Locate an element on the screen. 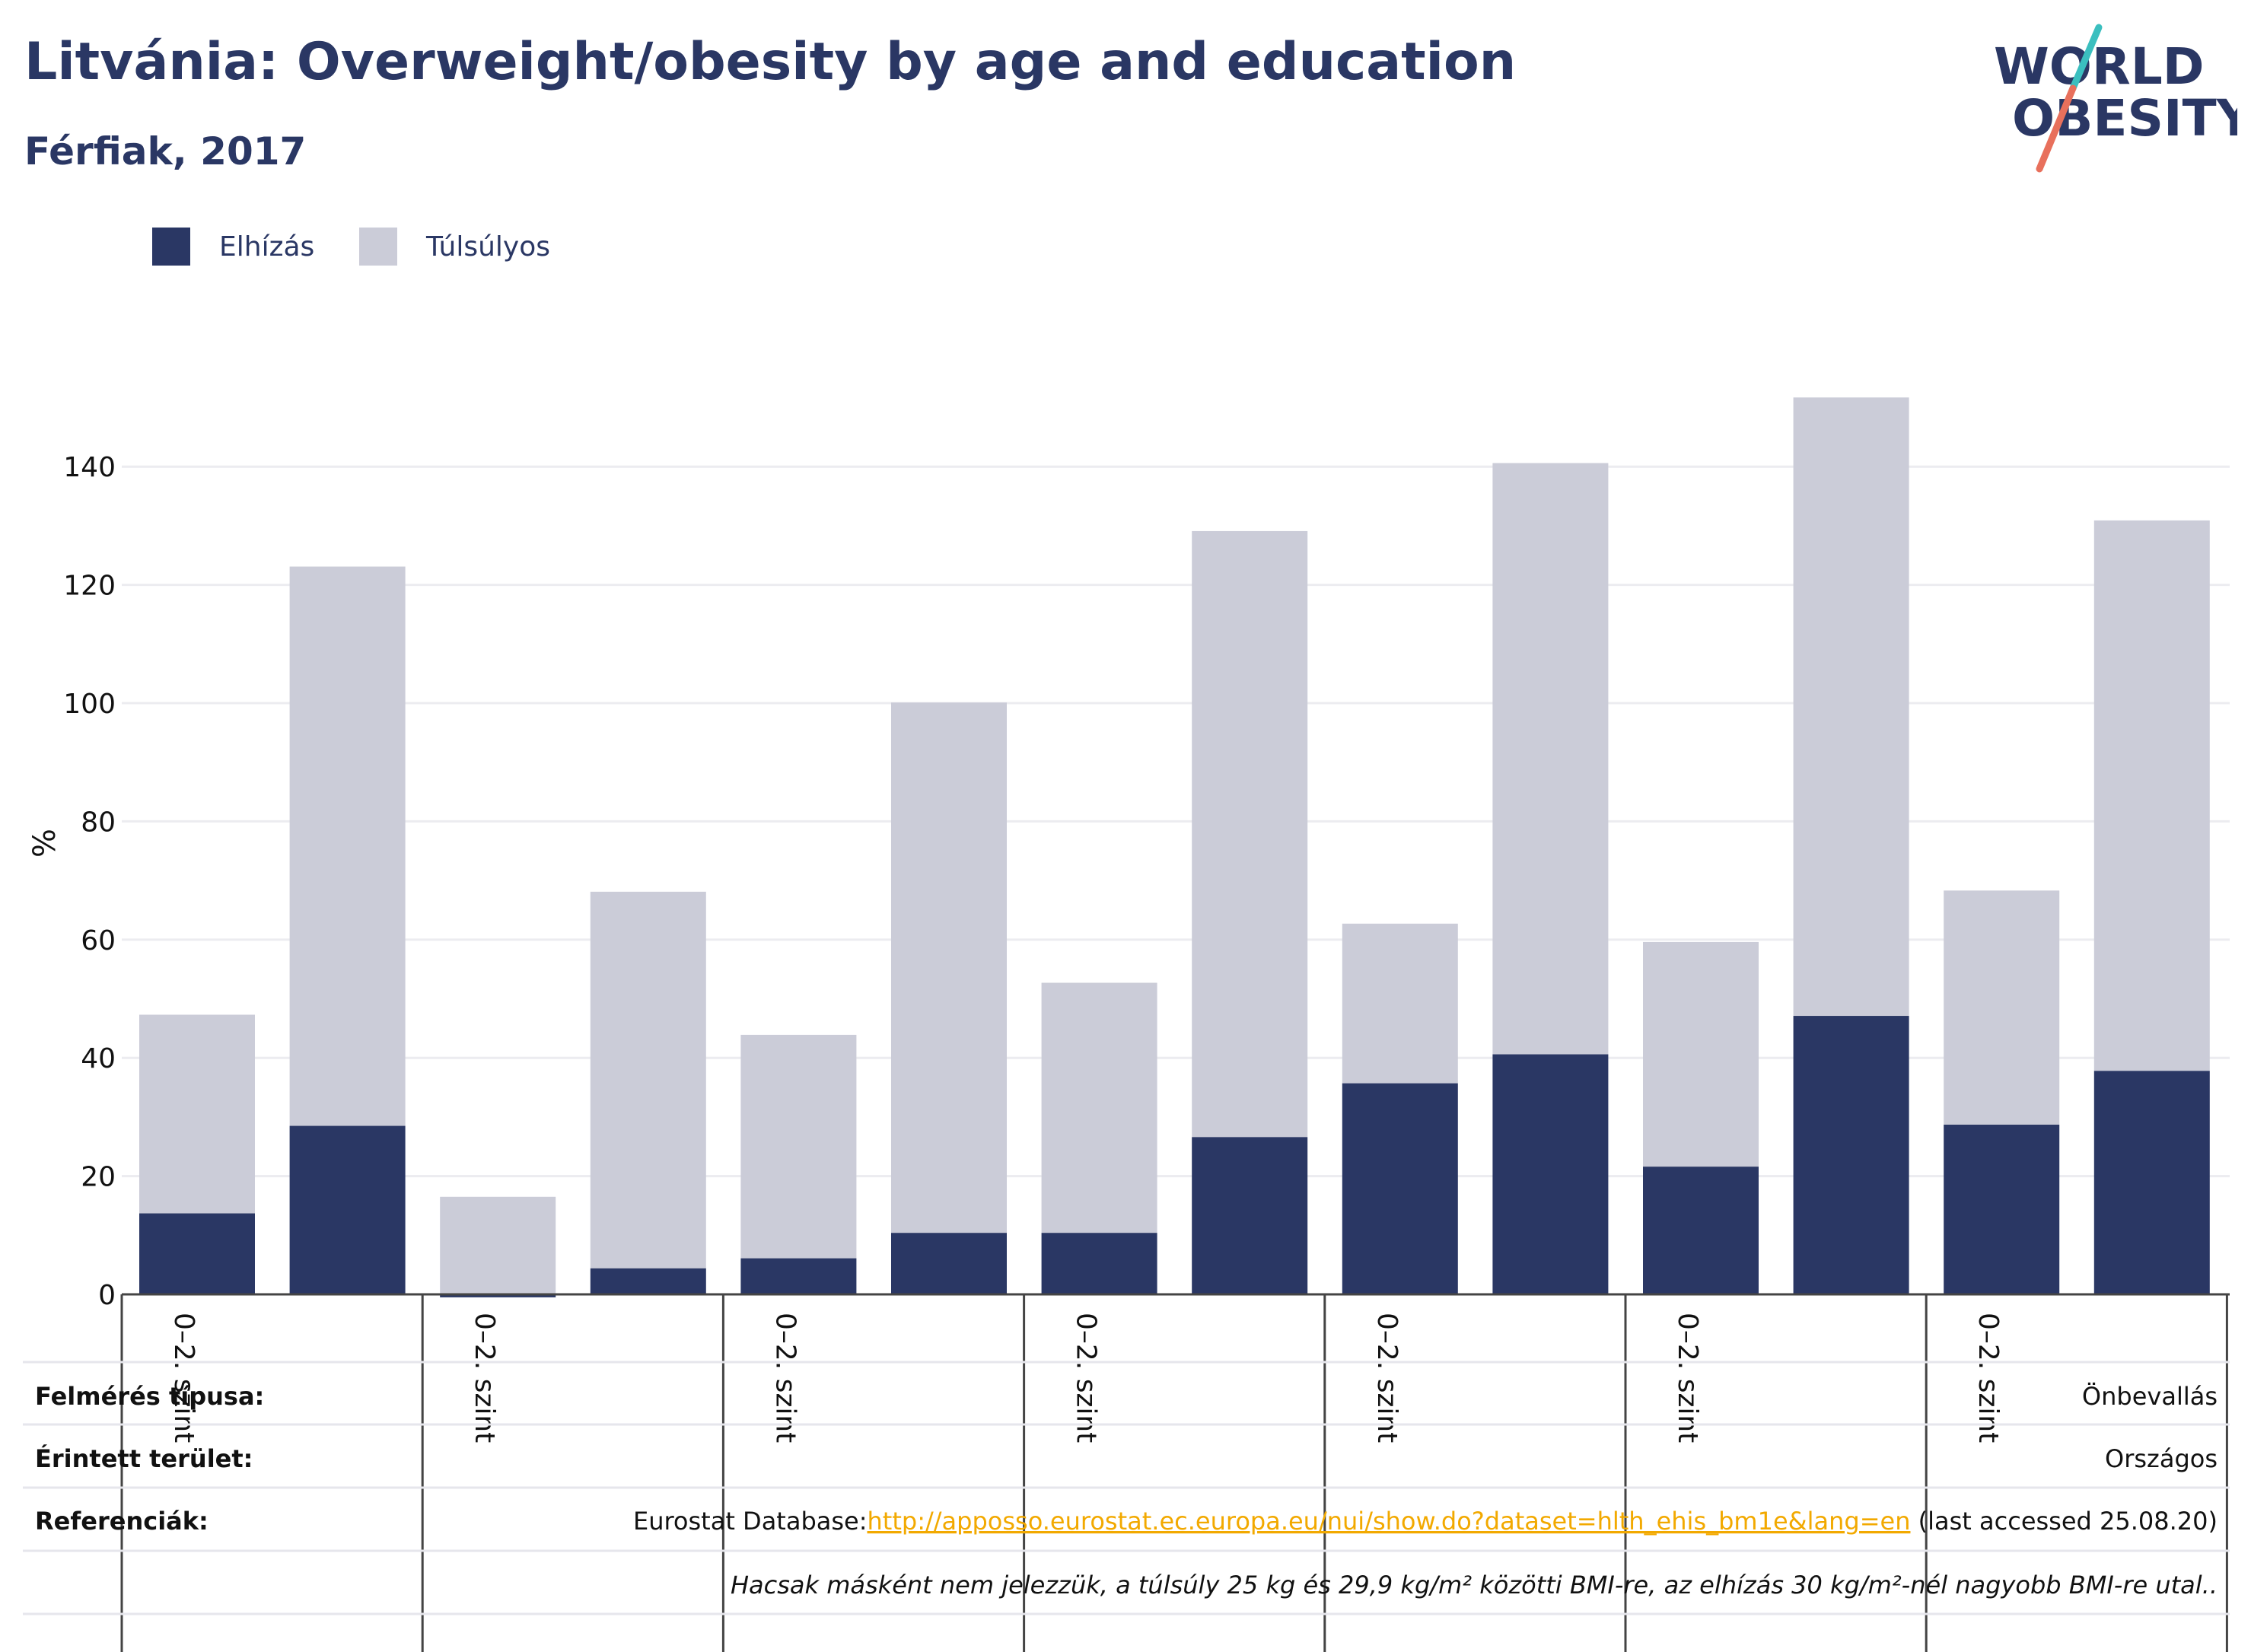 The height and width of the screenshot is (1652, 2251). survey-type-value: Önbevallás is located at coordinates (2150, 1396).